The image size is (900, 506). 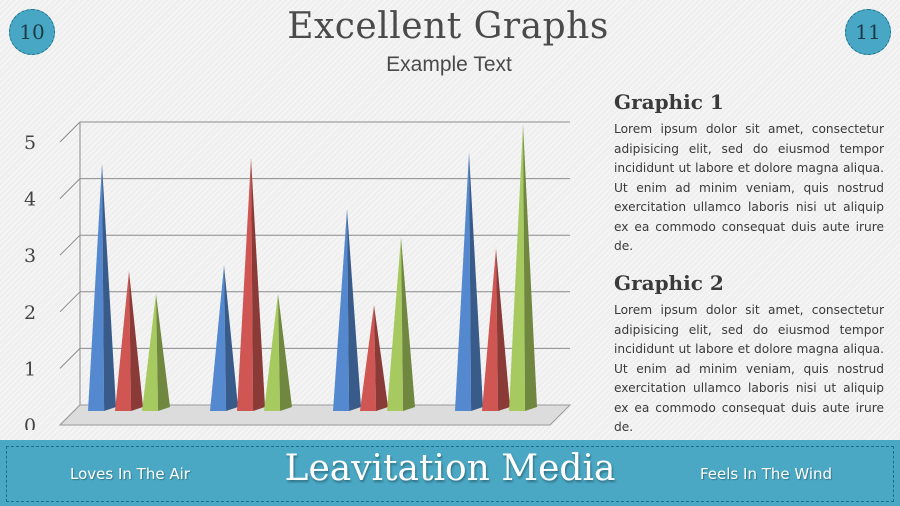 I want to click on chart-floor, so click(x=315, y=415).